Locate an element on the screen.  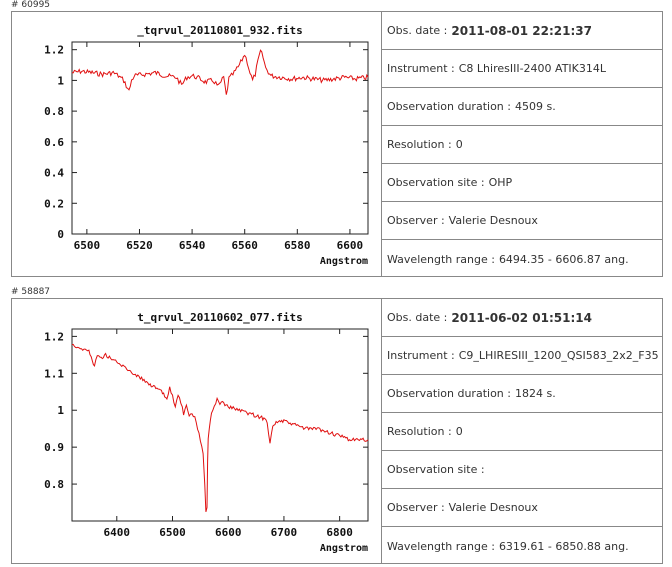
info-value: OHP is located at coordinates (500, 182).